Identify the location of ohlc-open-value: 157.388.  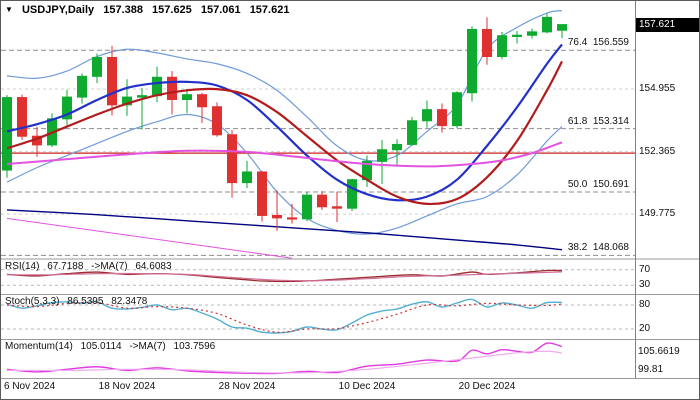
(123, 10).